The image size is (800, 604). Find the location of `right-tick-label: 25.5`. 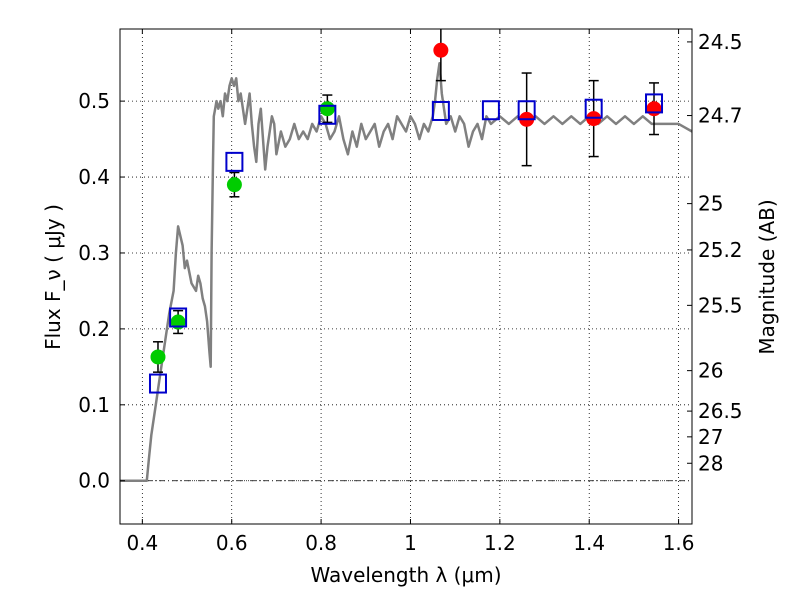

right-tick-label: 25.5 is located at coordinates (720, 305).